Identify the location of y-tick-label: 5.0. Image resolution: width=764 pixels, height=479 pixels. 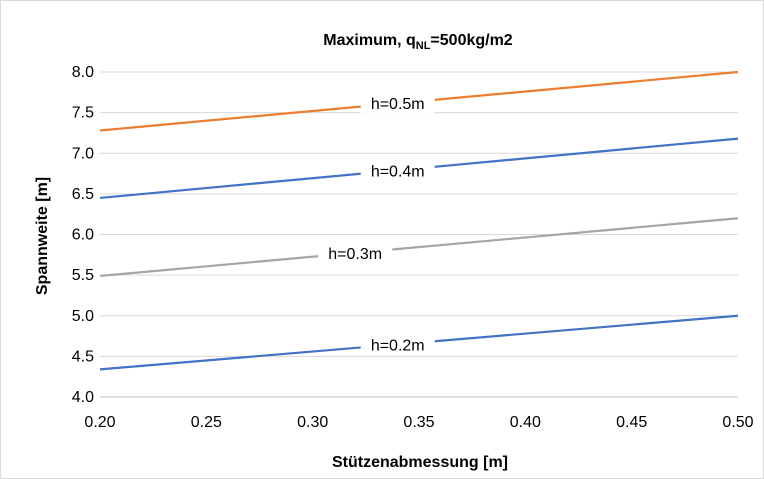
(83, 316).